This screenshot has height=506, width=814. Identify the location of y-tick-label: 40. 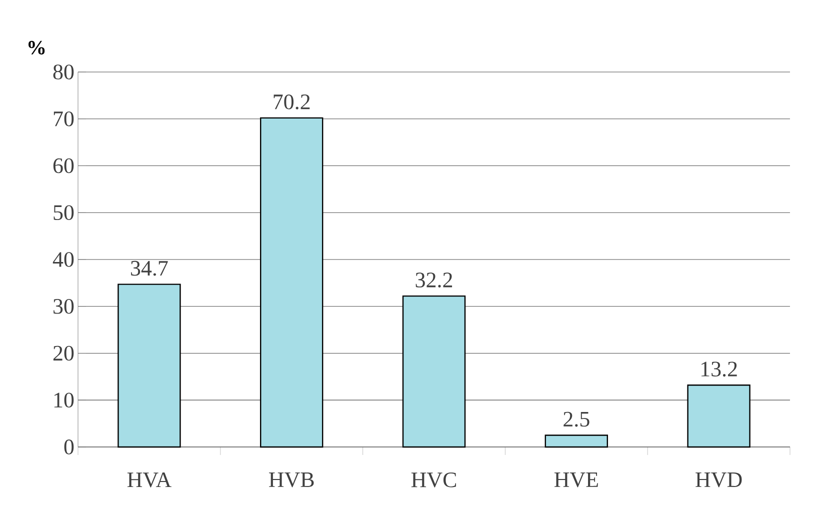
(63, 259).